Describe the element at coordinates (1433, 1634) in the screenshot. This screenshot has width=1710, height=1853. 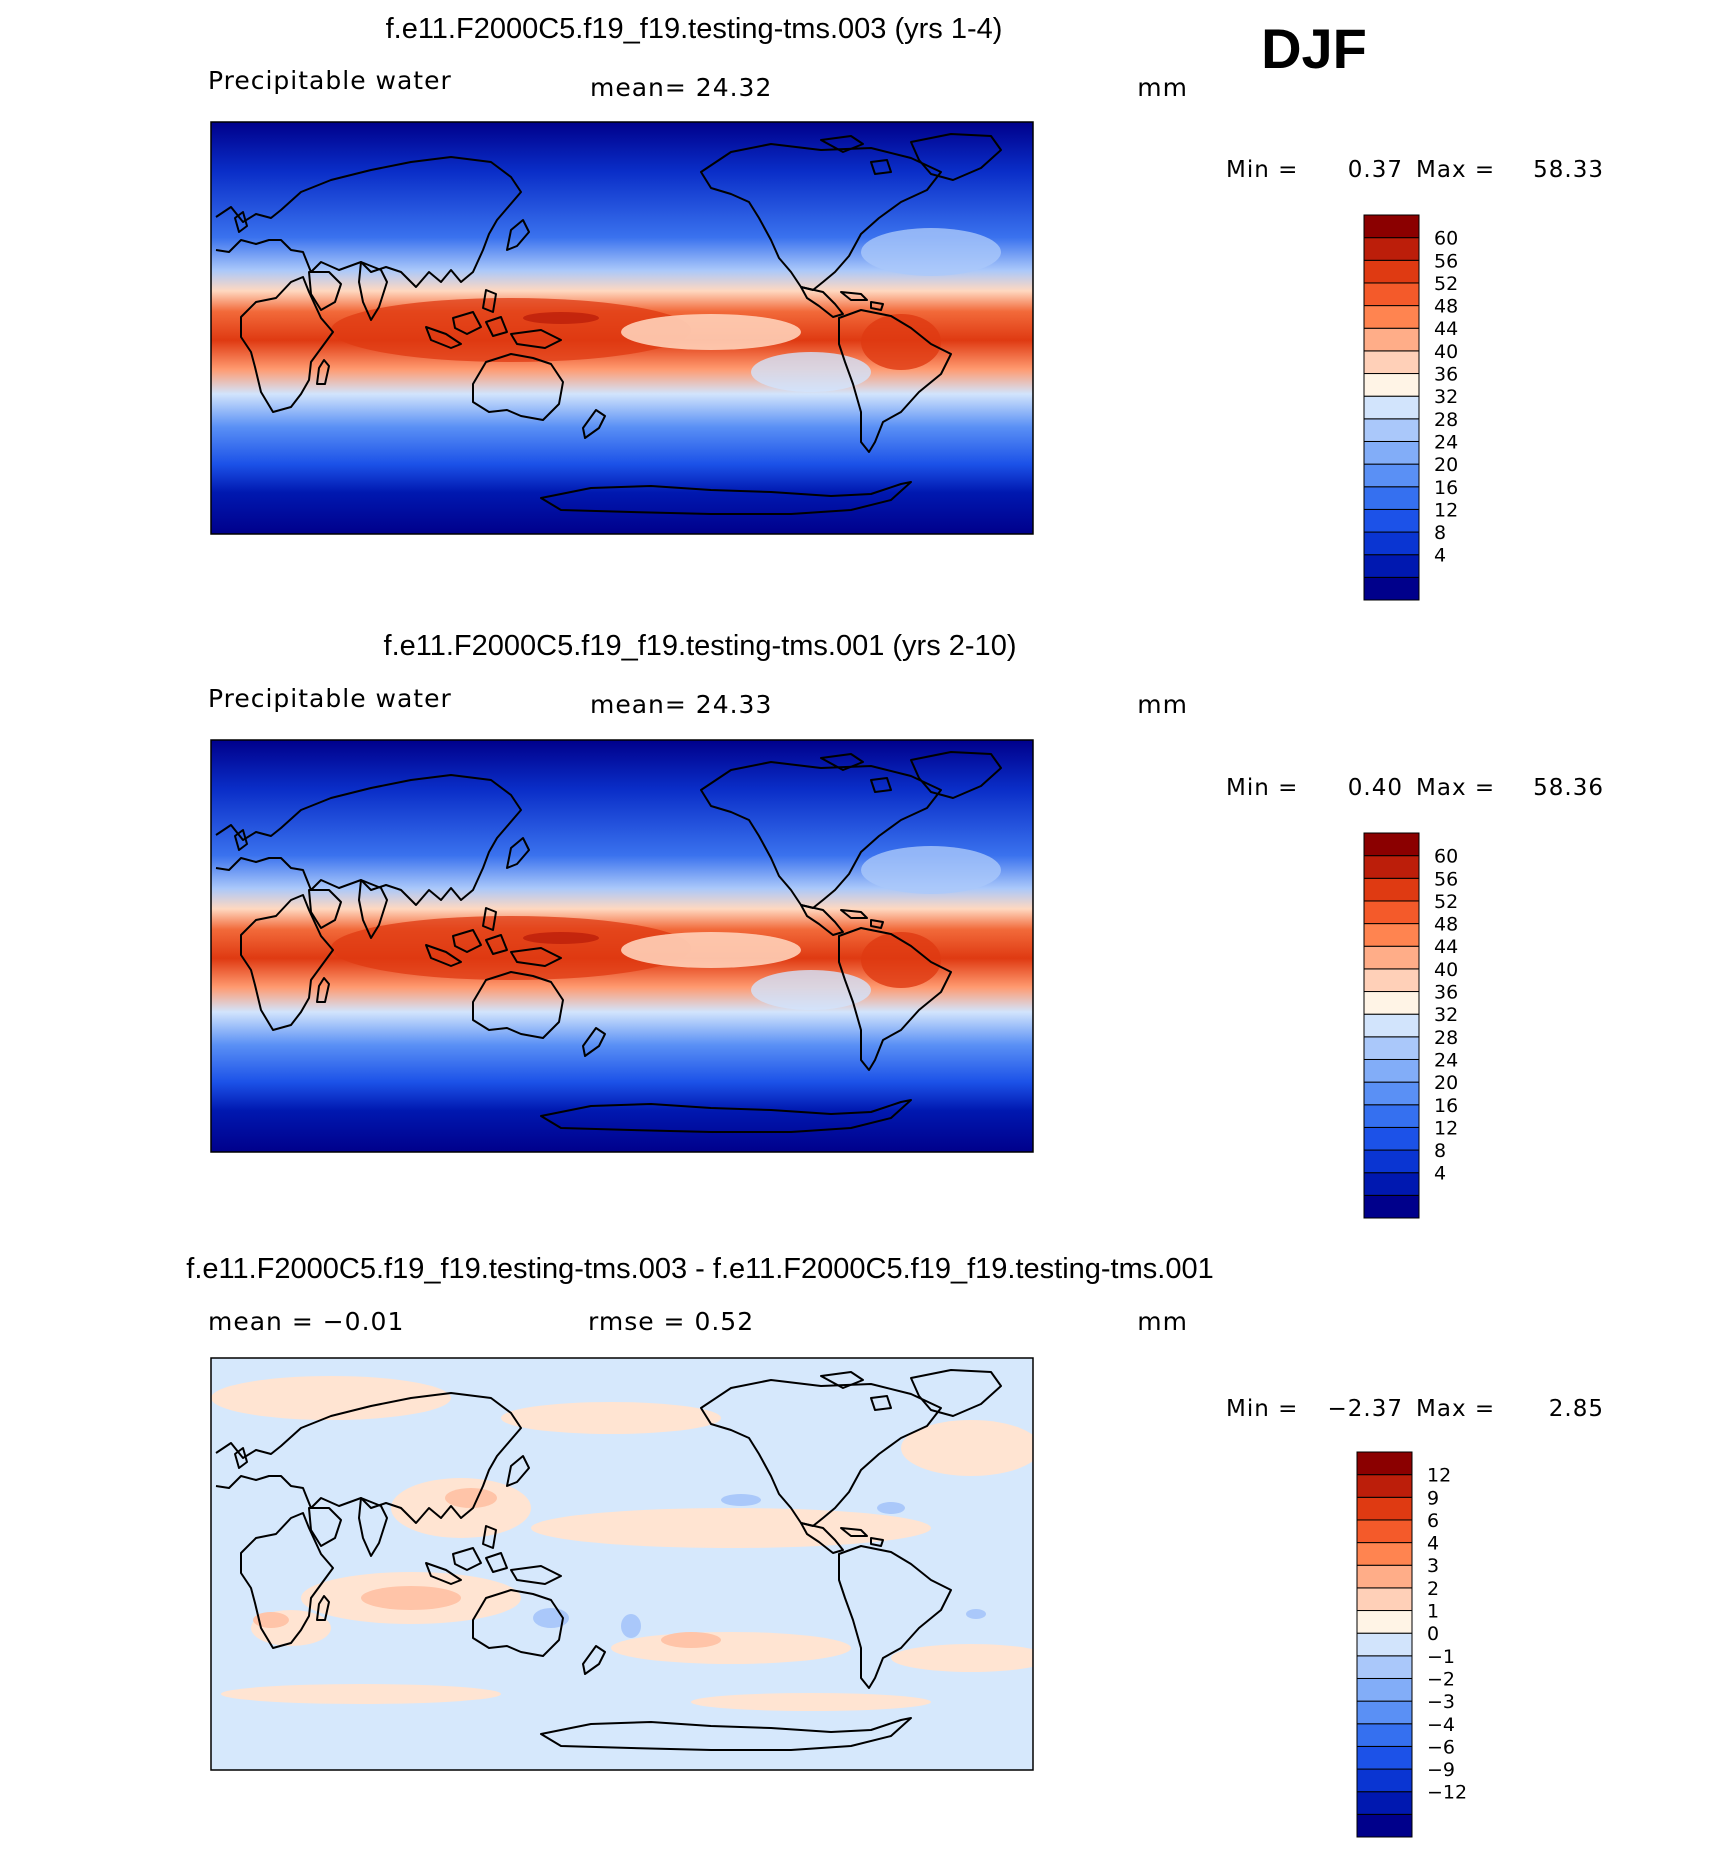
I see `colorbar-tick-label: 0` at that location.